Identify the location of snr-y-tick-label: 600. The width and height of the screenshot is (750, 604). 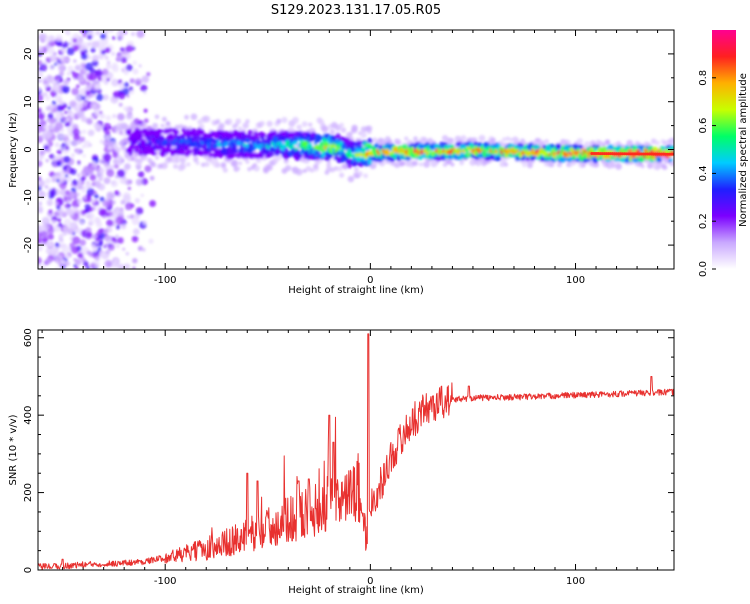
(28, 337).